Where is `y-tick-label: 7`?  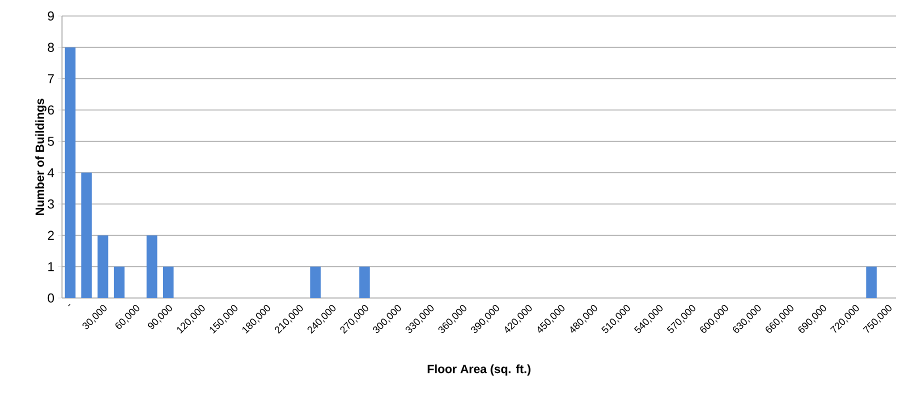 y-tick-label: 7 is located at coordinates (51, 79).